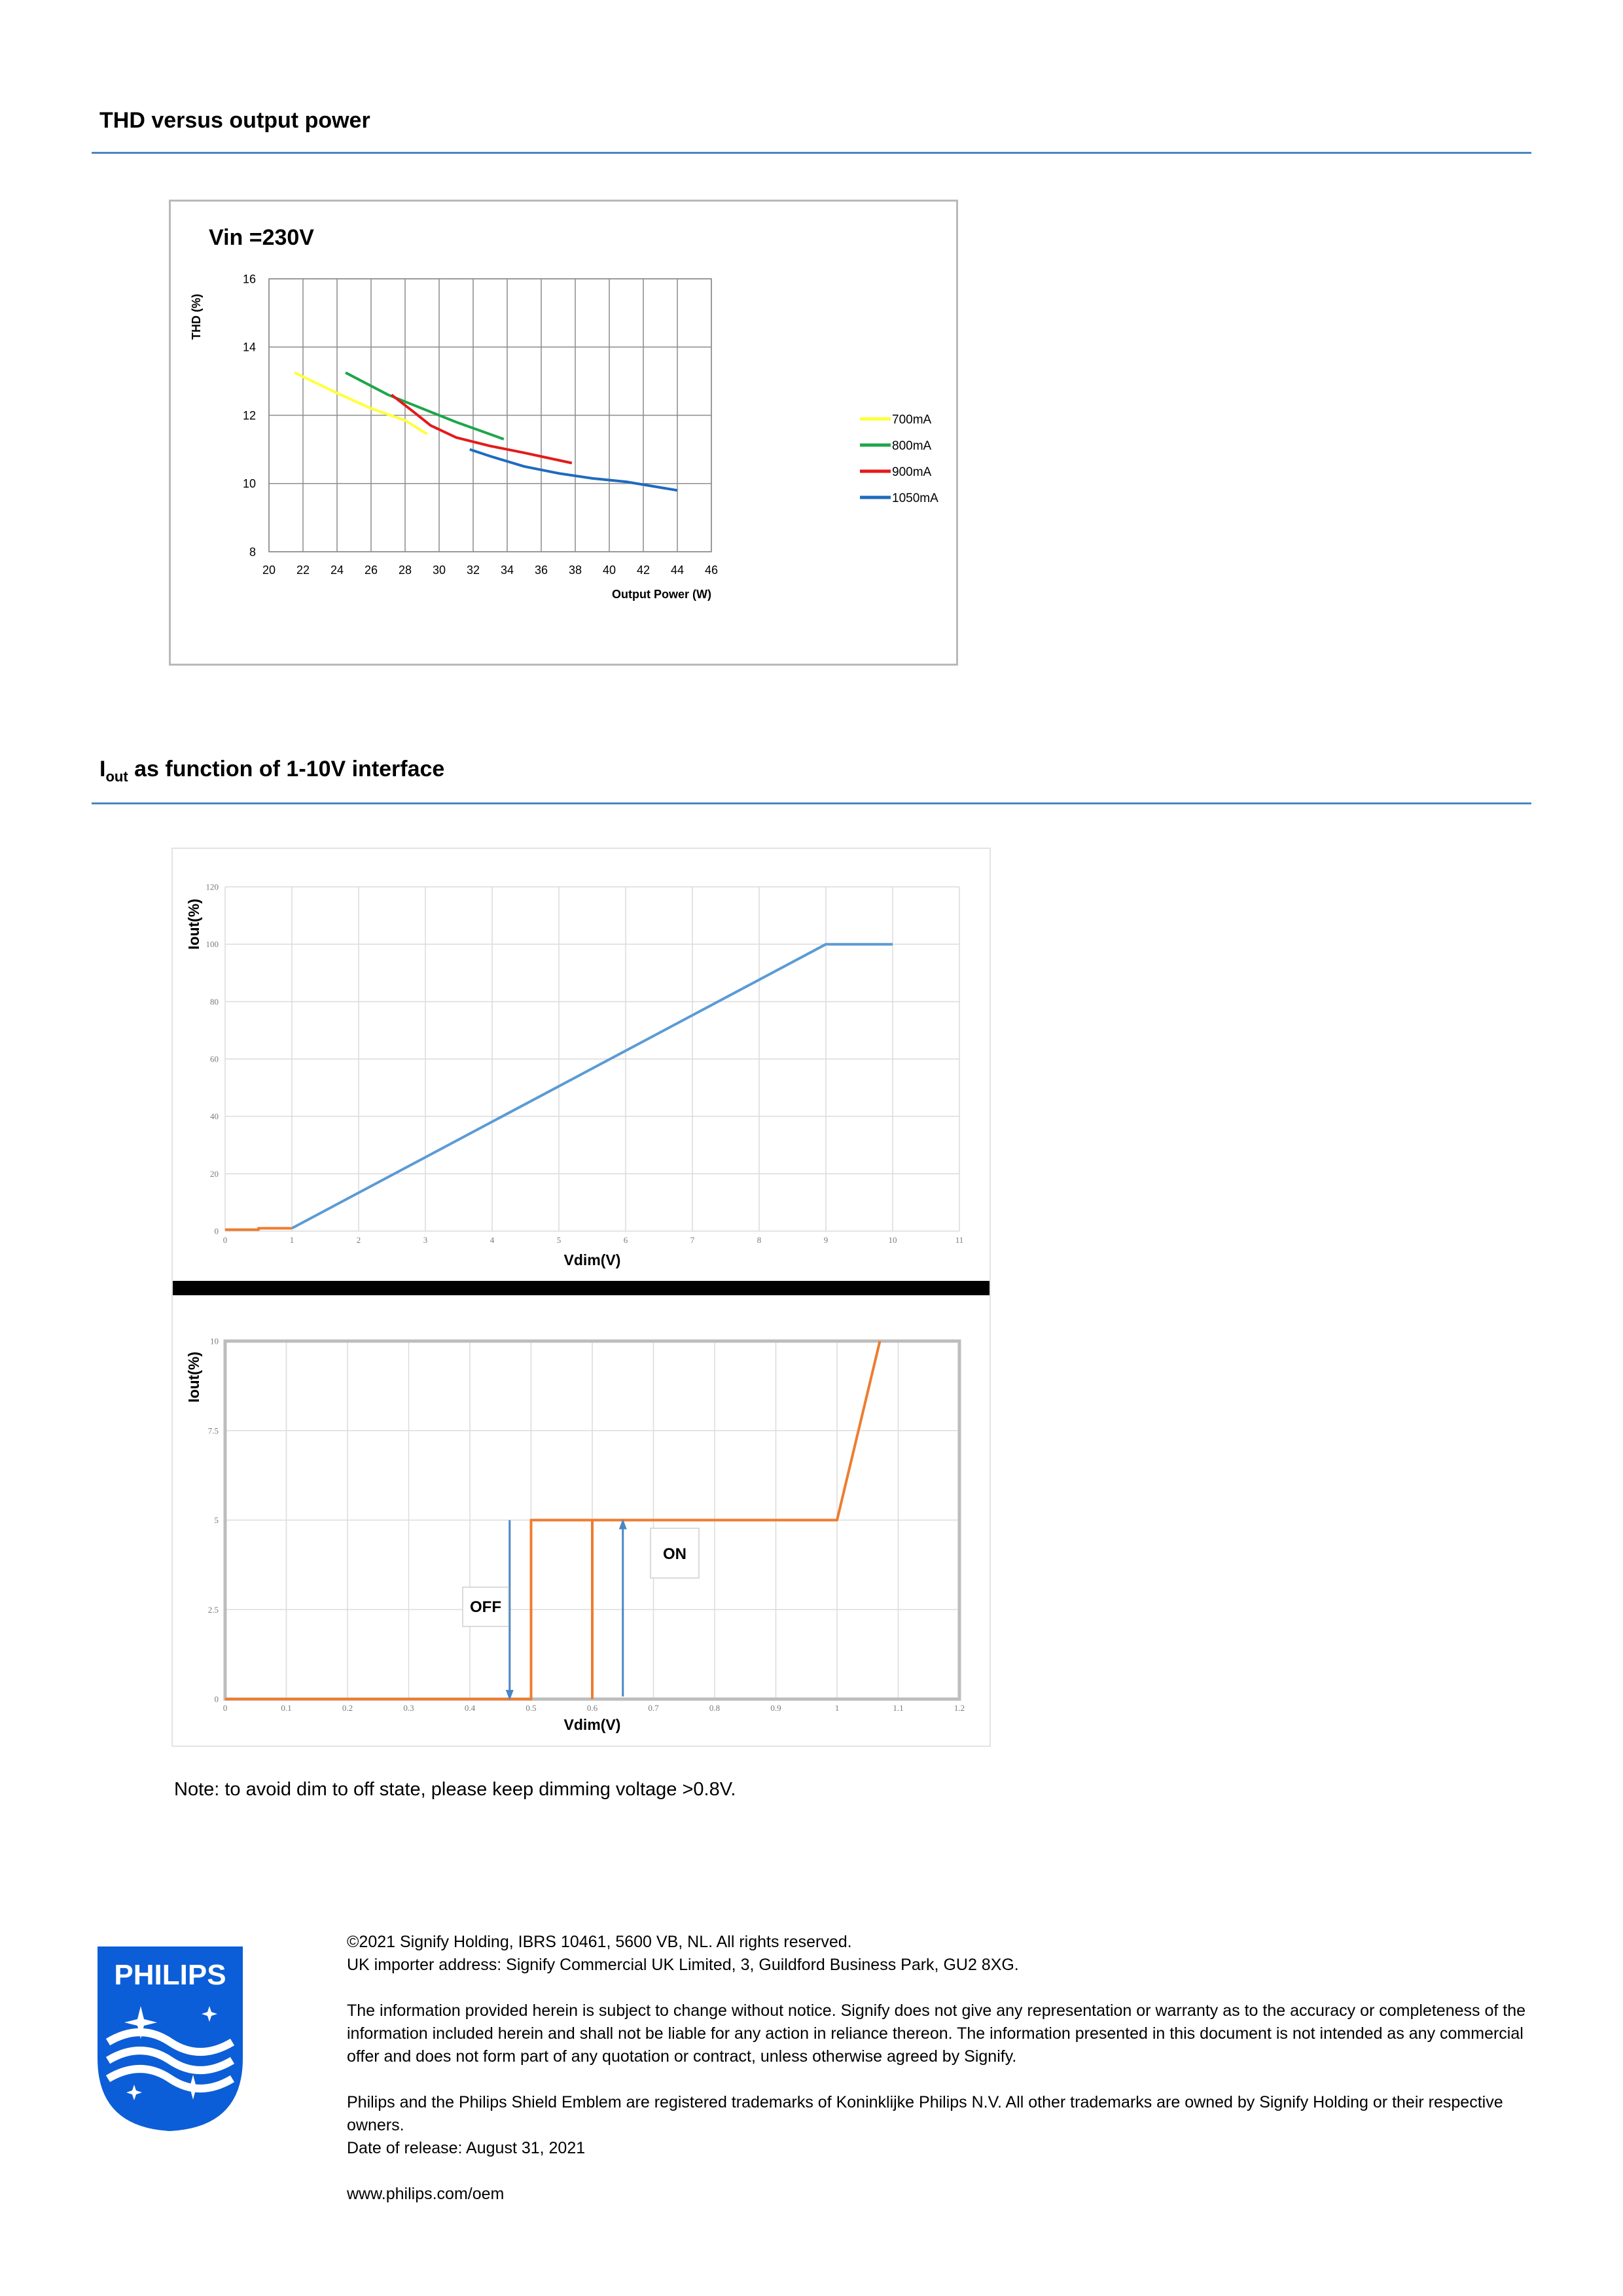 The image size is (1623, 2296). What do you see at coordinates (170, 1975) in the screenshot?
I see `philips-wordmark: PHILIPS` at bounding box center [170, 1975].